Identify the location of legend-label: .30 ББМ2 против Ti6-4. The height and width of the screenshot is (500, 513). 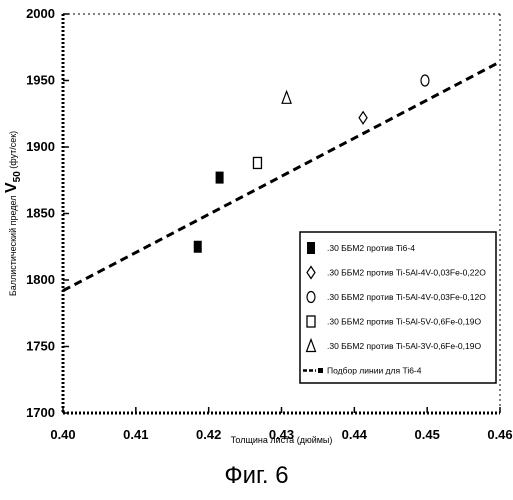
(371, 248).